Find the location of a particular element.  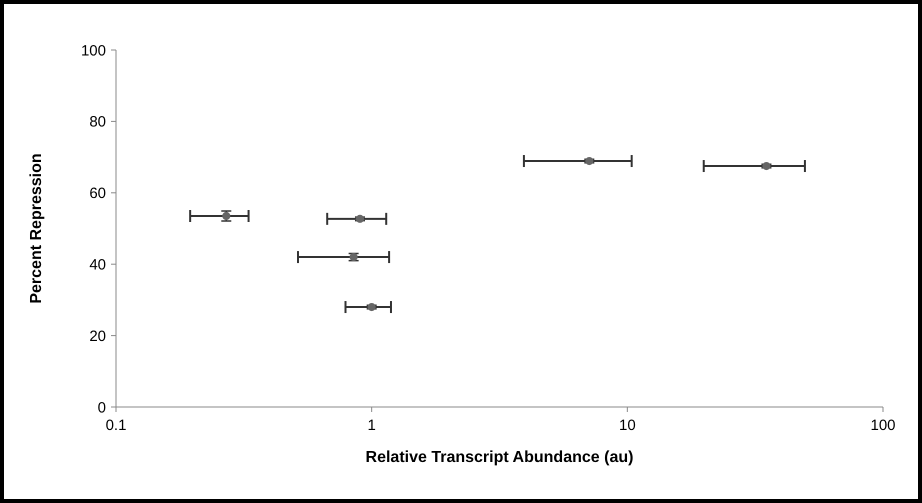

y-tick-label: 60 is located at coordinates (97, 193).